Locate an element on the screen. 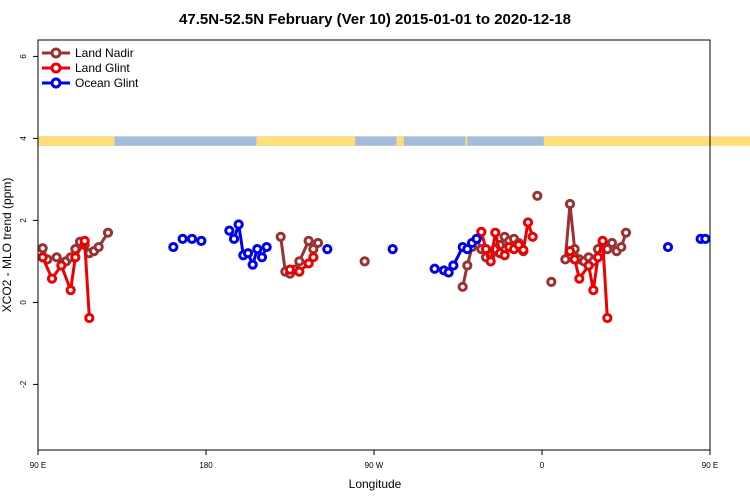 This screenshot has width=750, height=500. land-ocean-band is located at coordinates (394, 141).